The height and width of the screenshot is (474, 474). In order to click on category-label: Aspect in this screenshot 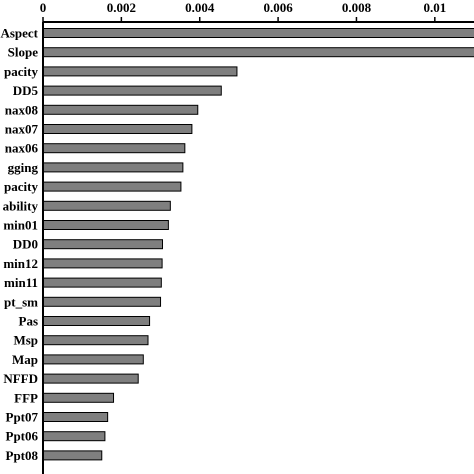, I will do `click(19, 33)`.